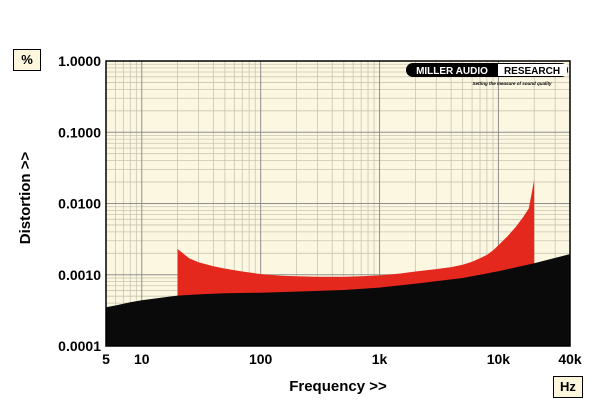  I want to click on x-tick-label: 40k, so click(570, 359).